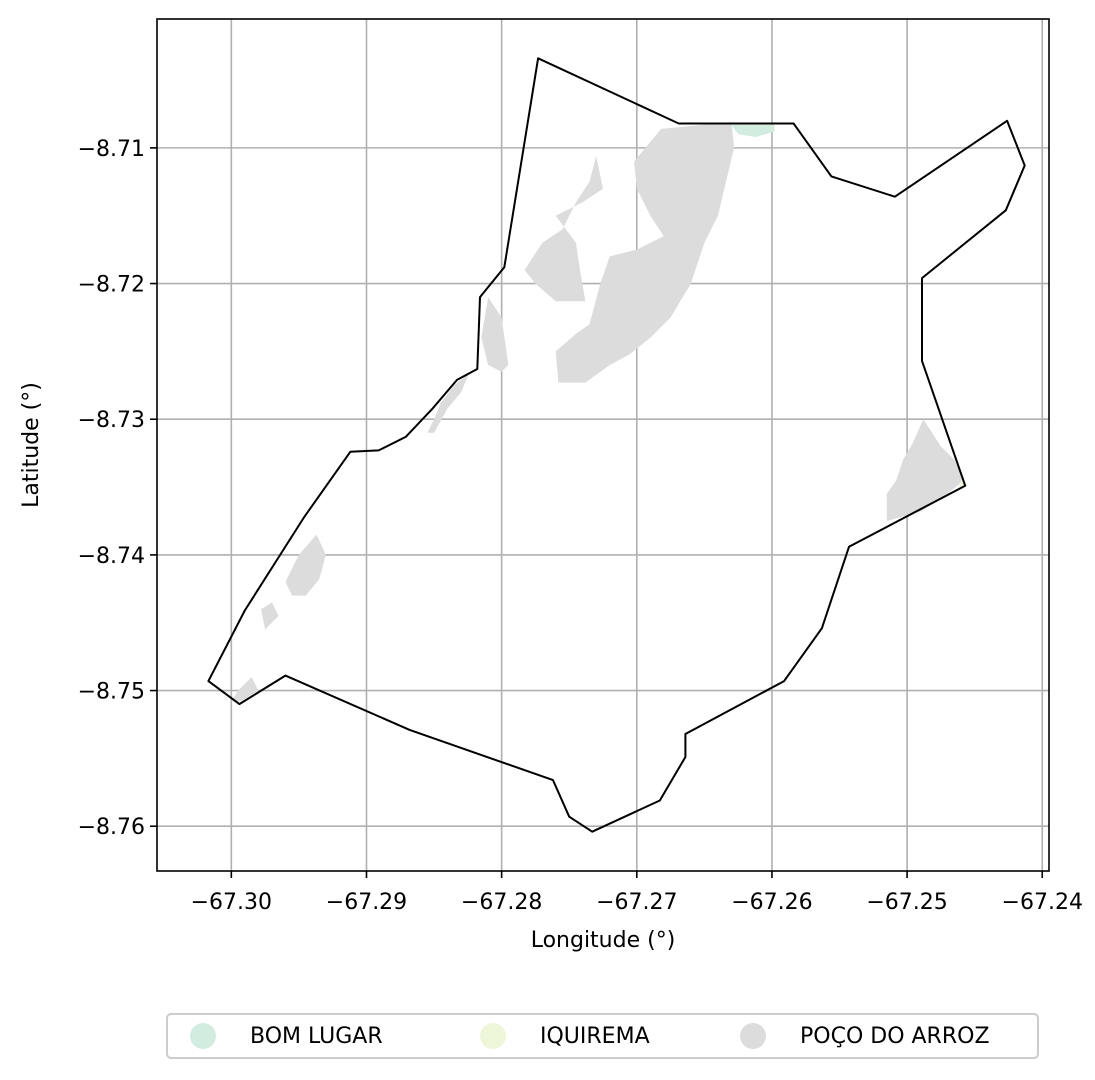 The height and width of the screenshot is (1080, 1095). Describe the element at coordinates (753, 1036) in the screenshot. I see `legend-swatch-poco-do-arroz-icon` at that location.